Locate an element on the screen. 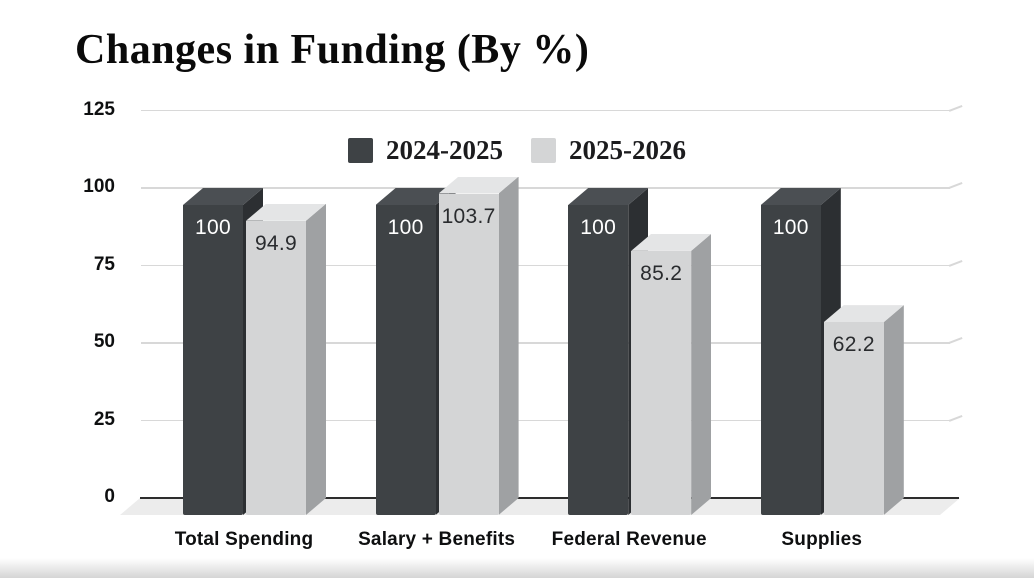 Image resolution: width=1034 pixels, height=578 pixels. category-label-federal-revenue: Federal Revenue is located at coordinates (629, 539).